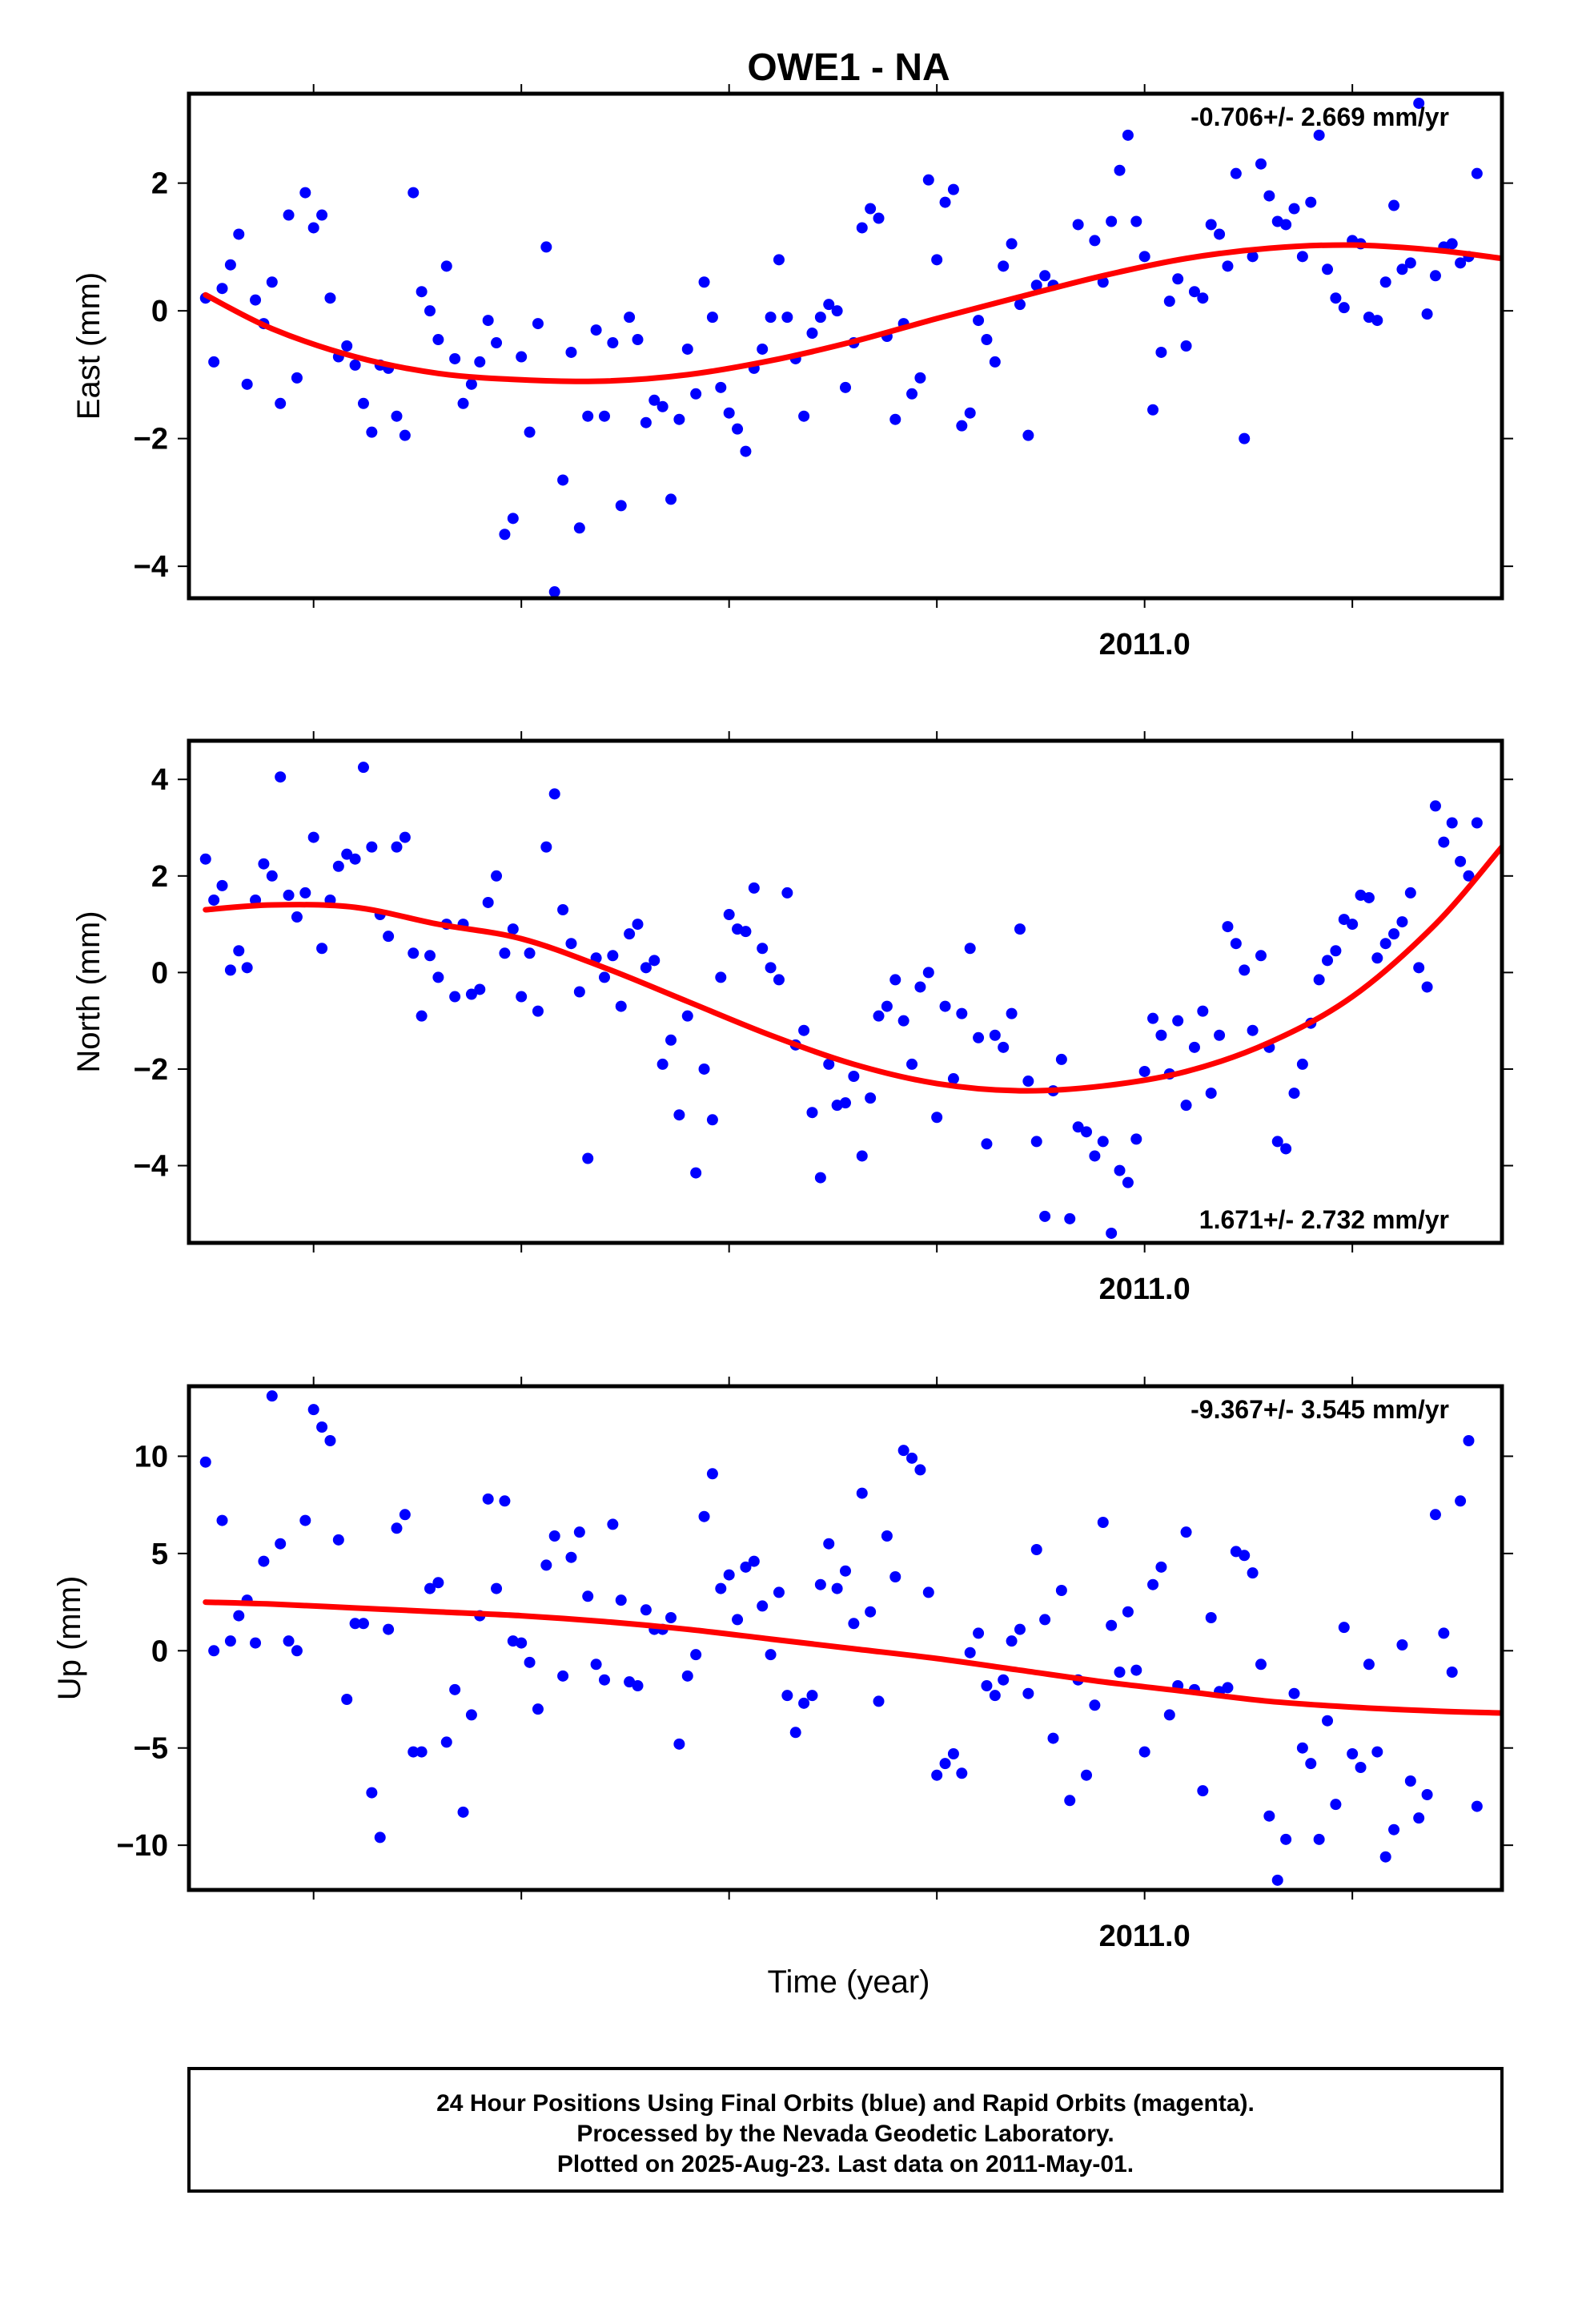 The height and width of the screenshot is (2324, 1582). I want to click on y-tick-label: 4, so click(159, 780).